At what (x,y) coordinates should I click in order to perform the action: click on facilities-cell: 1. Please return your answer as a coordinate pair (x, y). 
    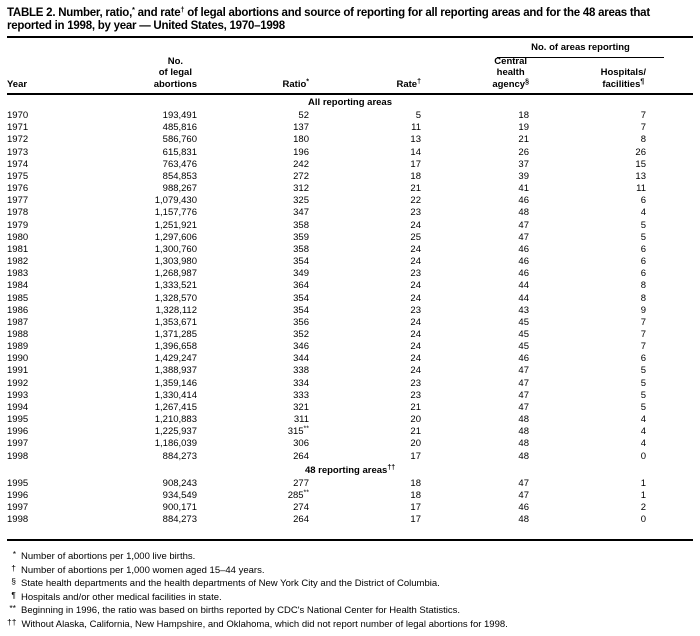
    Looking at the image, I should click on (643, 483).